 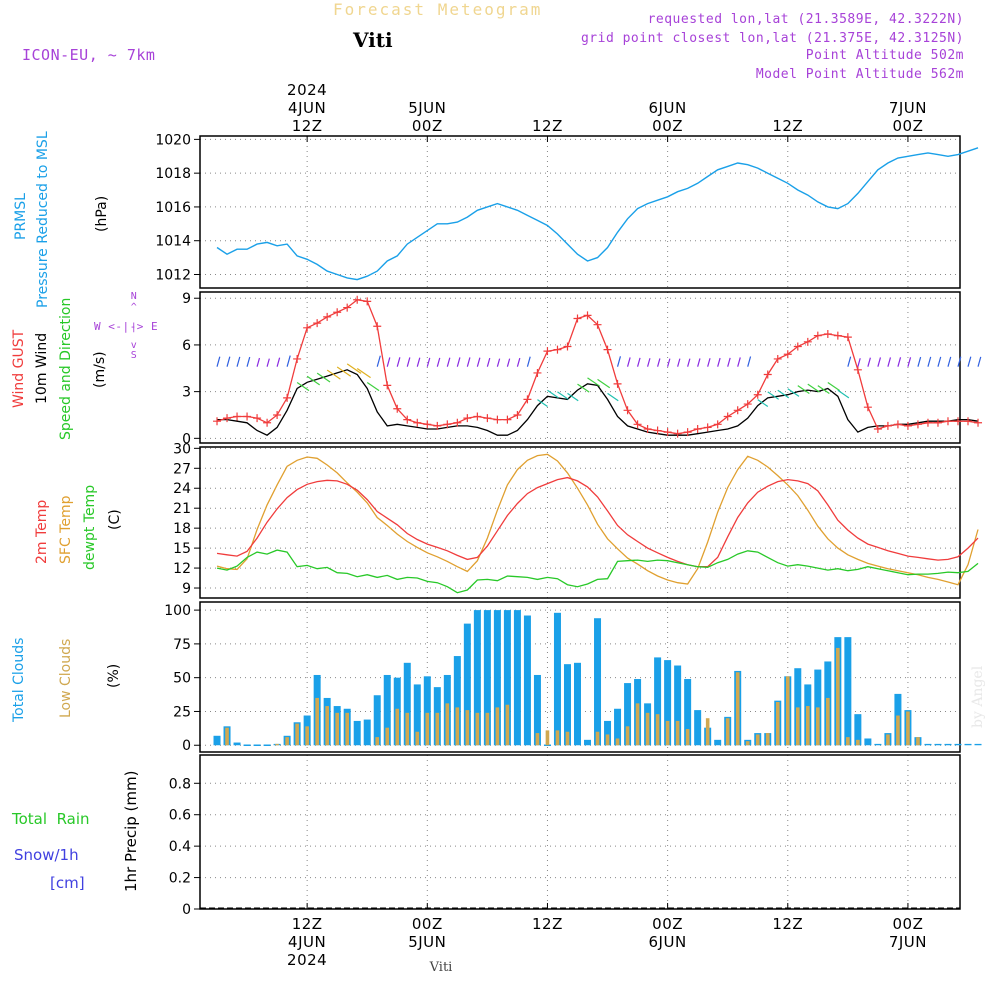 What do you see at coordinates (597, 571) in the screenshot?
I see `dewpt-line` at bounding box center [597, 571].